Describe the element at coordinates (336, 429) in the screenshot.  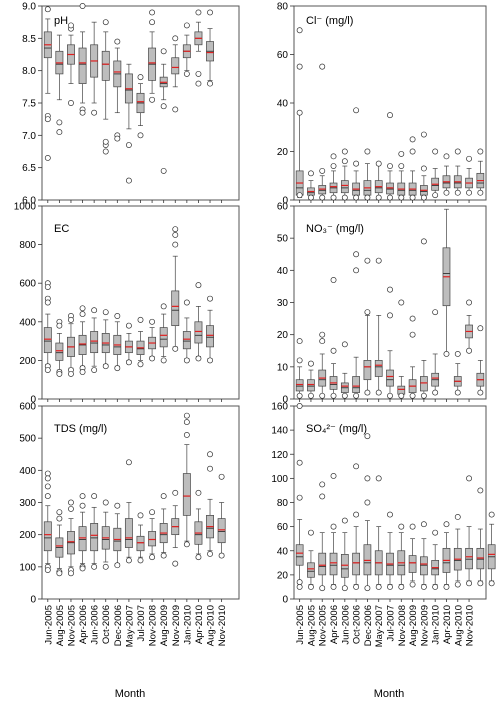
I see `panel-title: SO₄²⁻ (mg/l)` at that location.